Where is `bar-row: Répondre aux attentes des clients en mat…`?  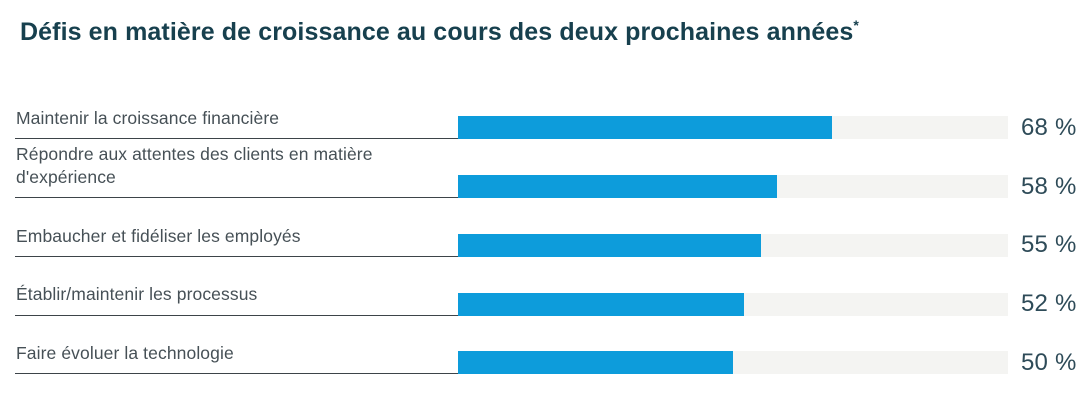 bar-row: Répondre aux attentes des clients en mat… is located at coordinates (551, 168).